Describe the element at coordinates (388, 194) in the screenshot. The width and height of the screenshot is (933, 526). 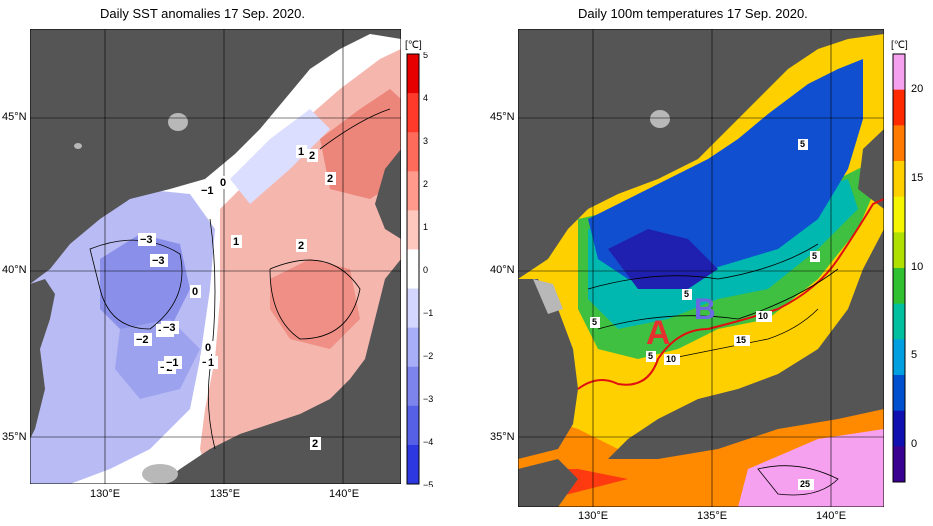
I see `land-hokkaido` at that location.